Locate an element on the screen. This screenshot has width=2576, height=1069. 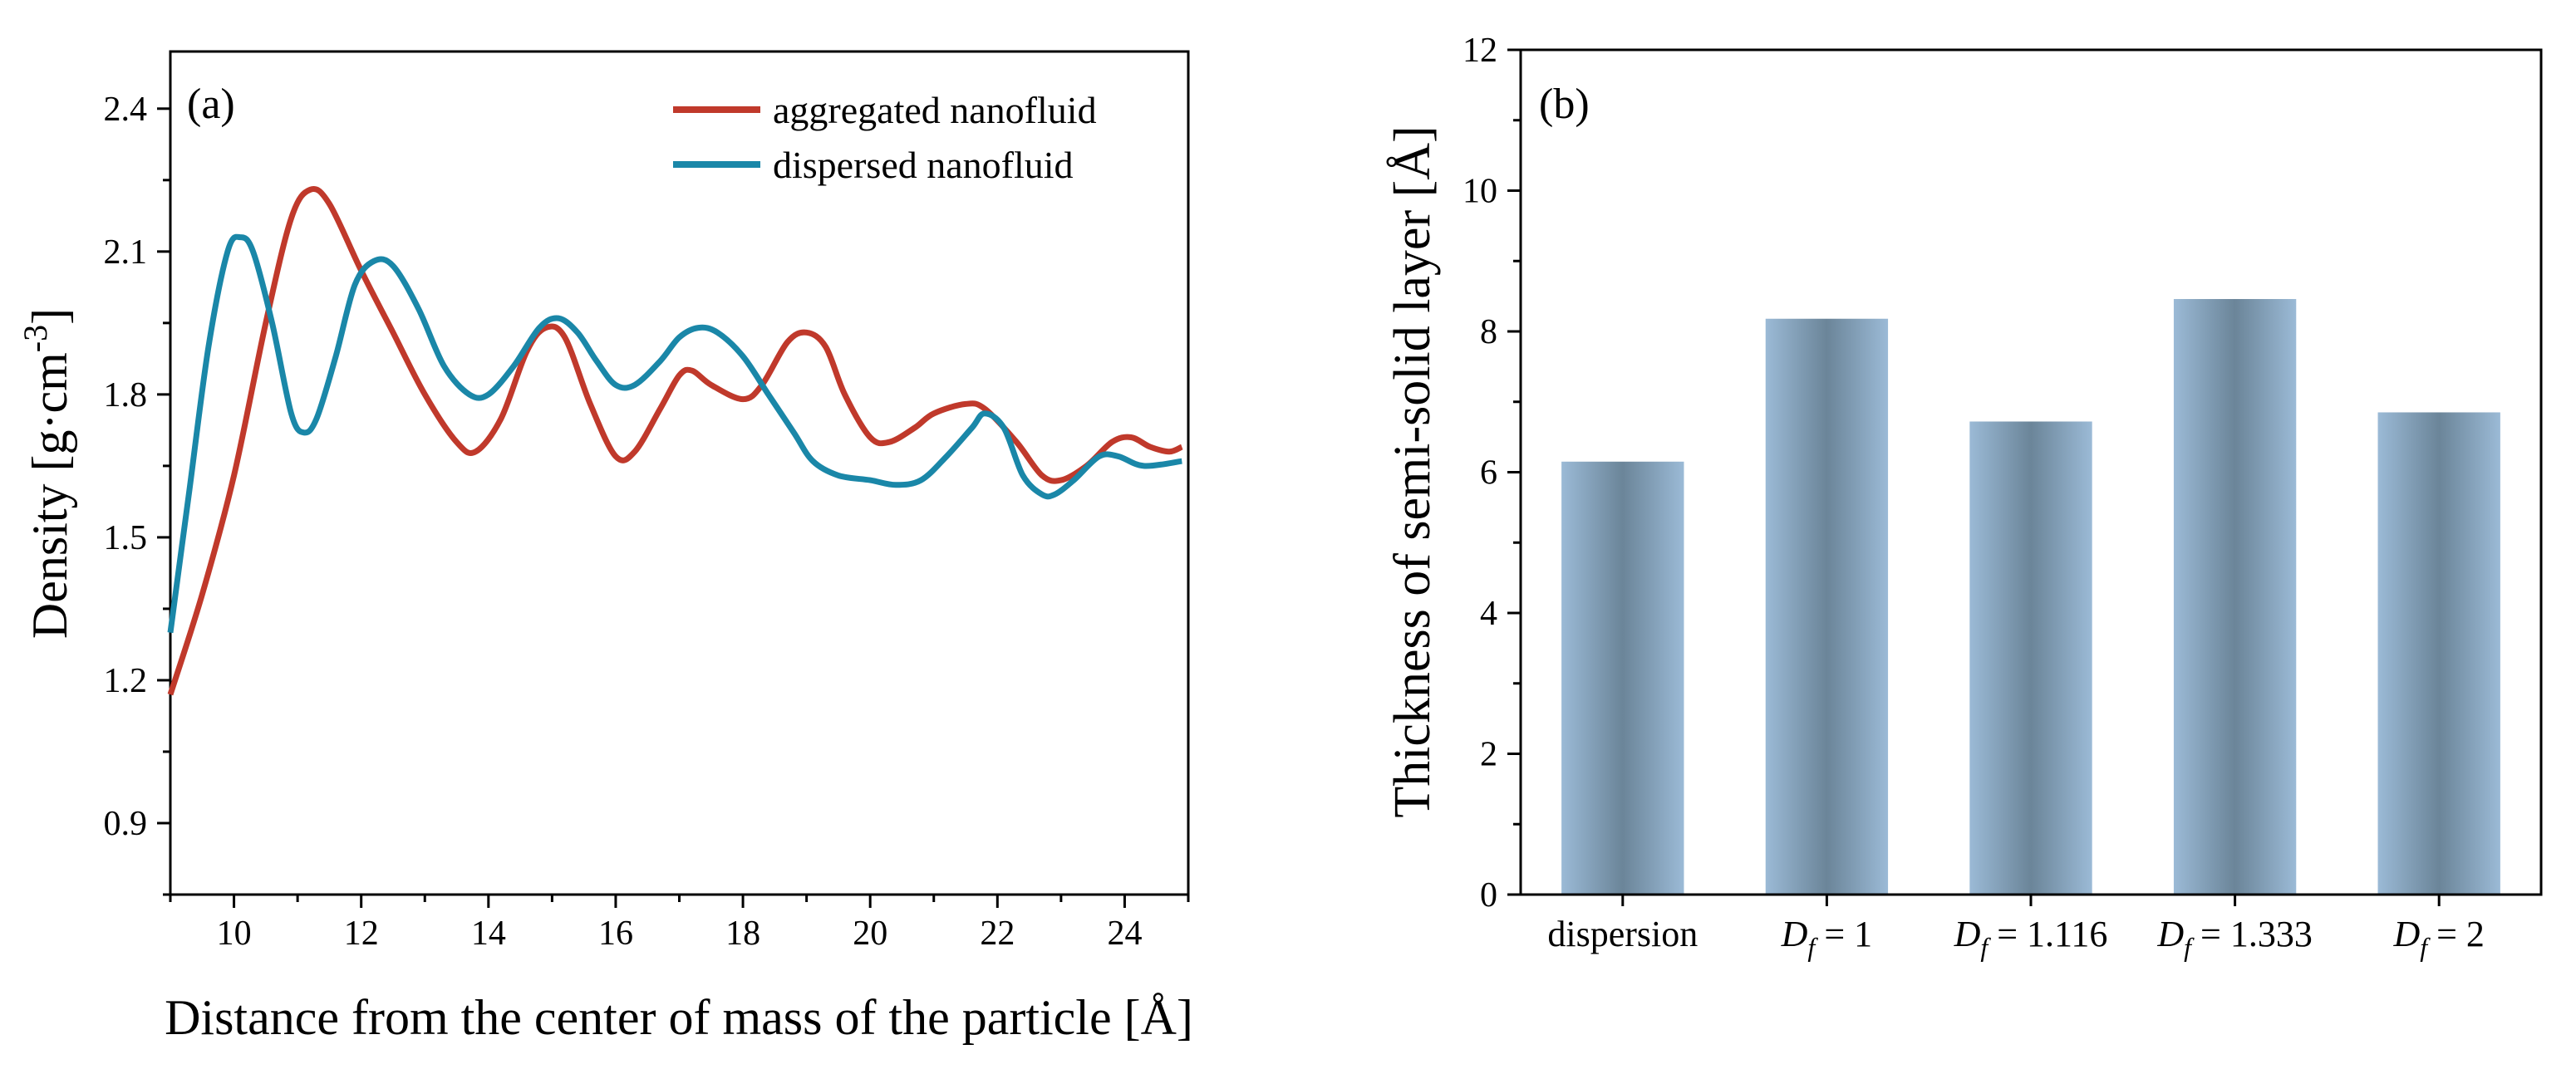
y-tick-label-a: 1.8 is located at coordinates (126, 395).